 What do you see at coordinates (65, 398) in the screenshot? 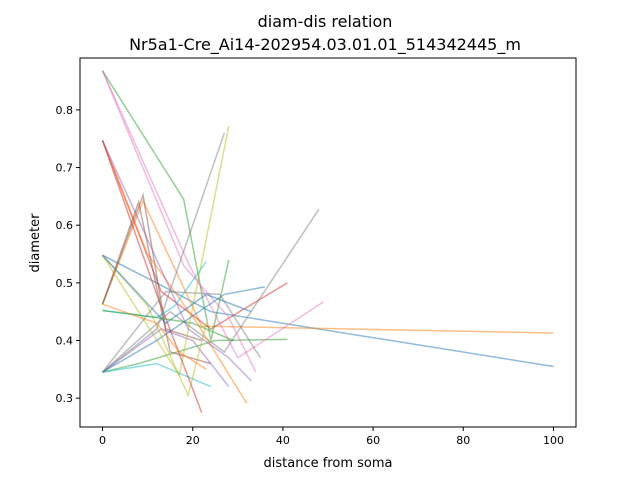
I see `y-tick-label-0: 0.3` at bounding box center [65, 398].